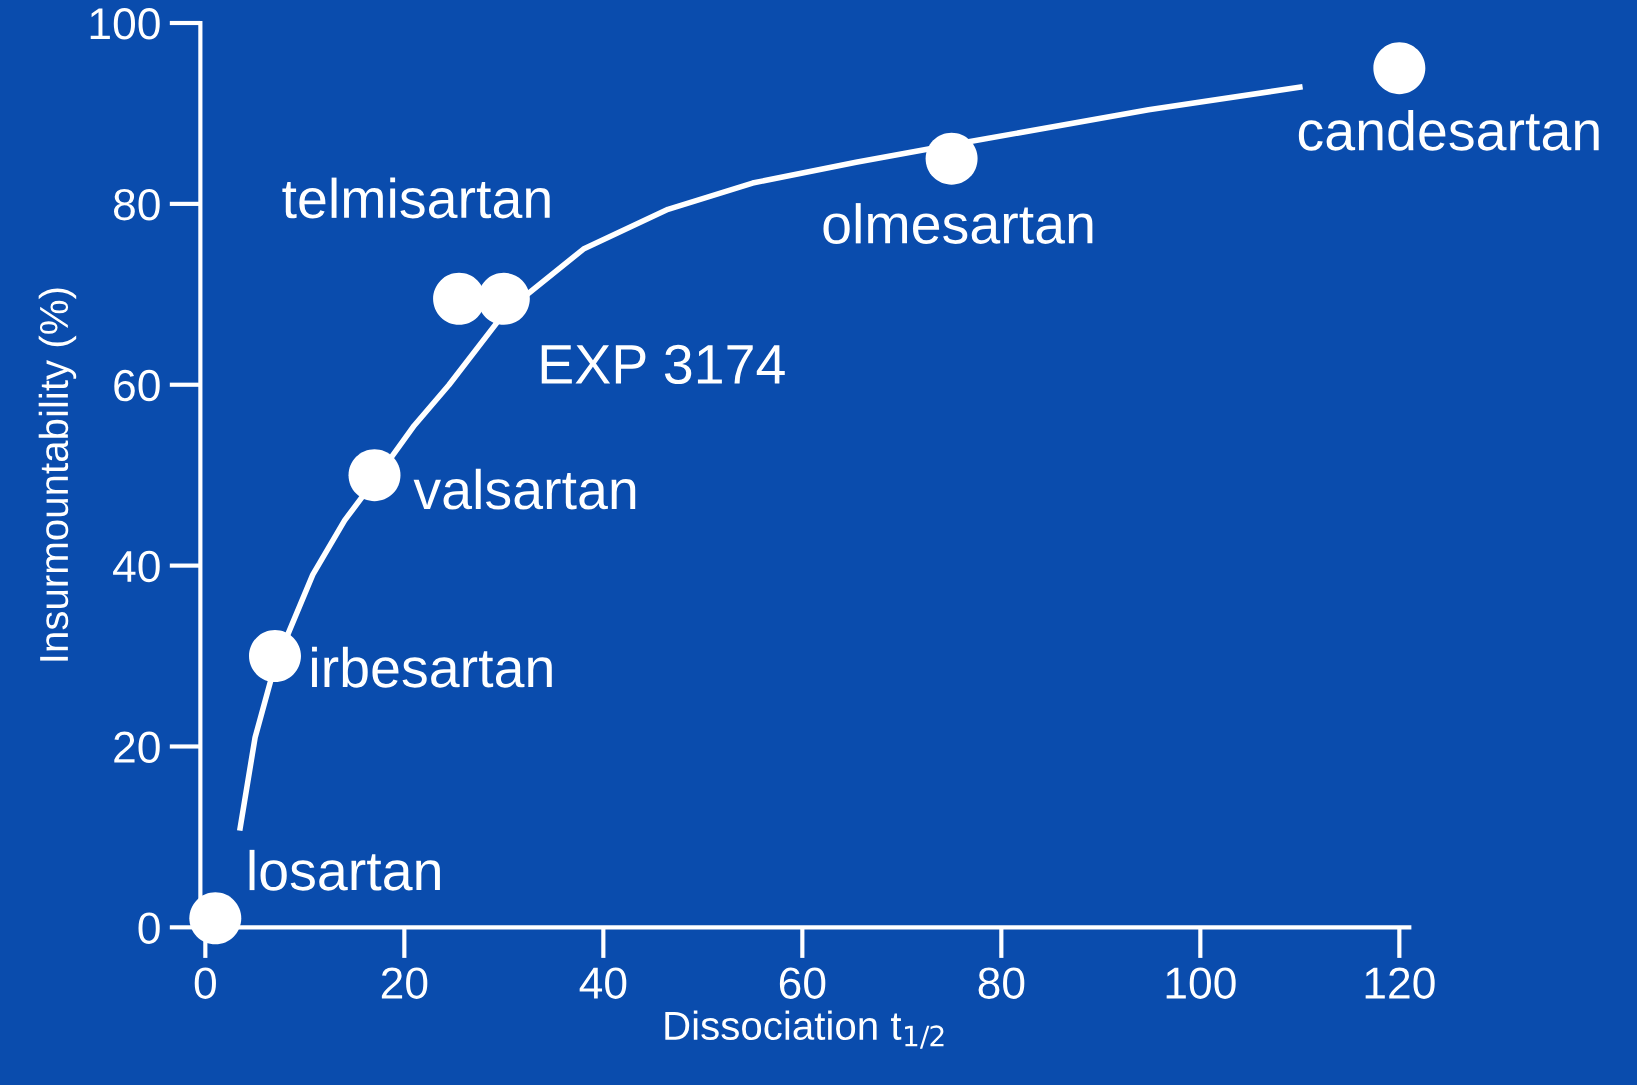 This screenshot has width=1637, height=1085. What do you see at coordinates (1400, 983) in the screenshot?
I see `x-tick-label: 120` at bounding box center [1400, 983].